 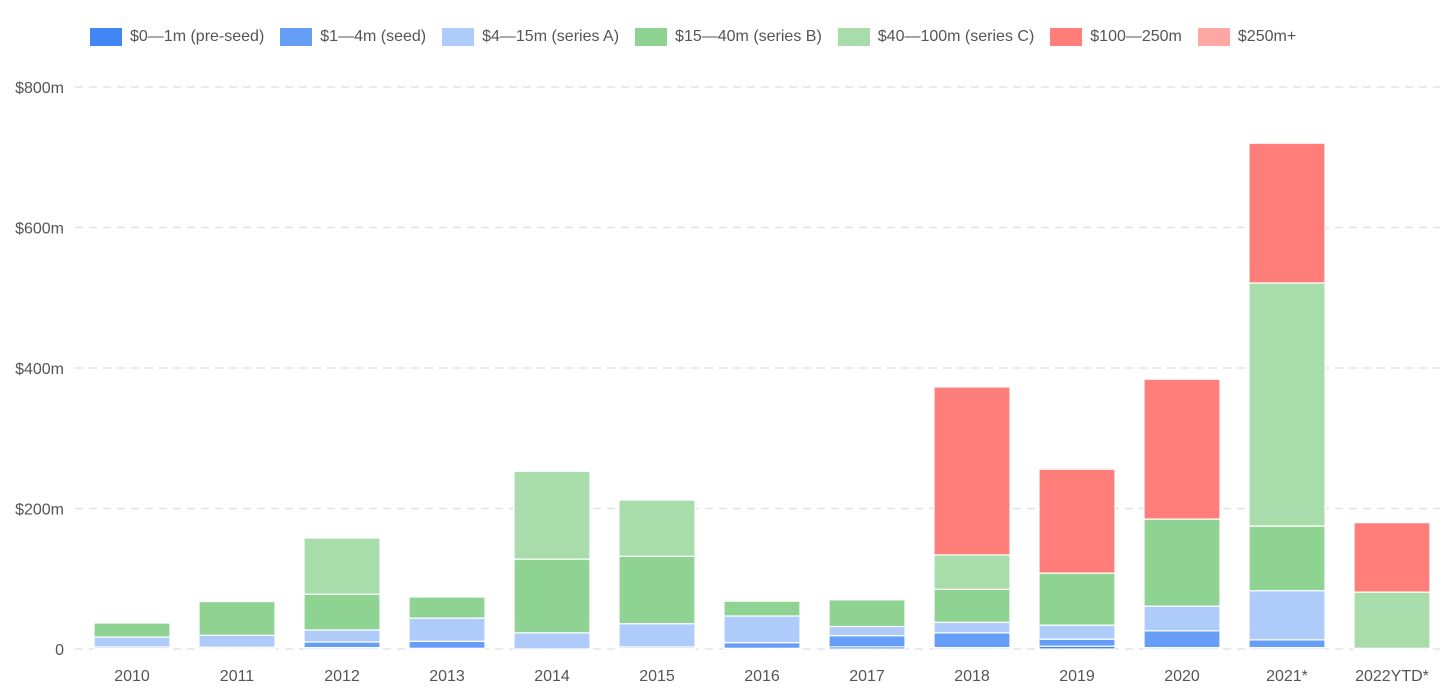 I want to click on legend-item: $100—250m, so click(x=1116, y=37).